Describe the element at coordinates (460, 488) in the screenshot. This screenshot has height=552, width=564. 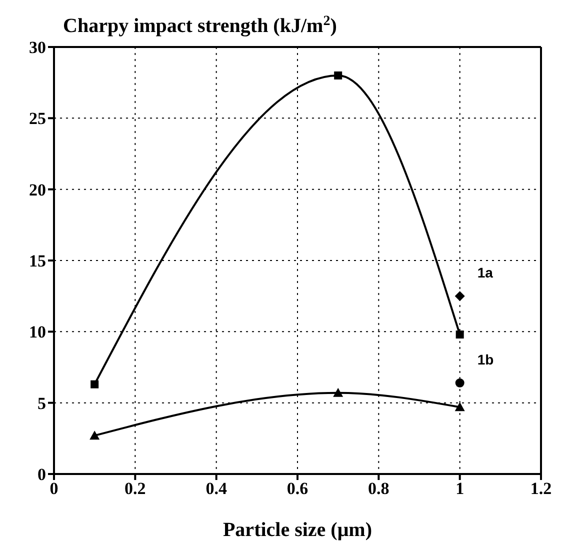
I see `x-tick-label: 1` at that location.